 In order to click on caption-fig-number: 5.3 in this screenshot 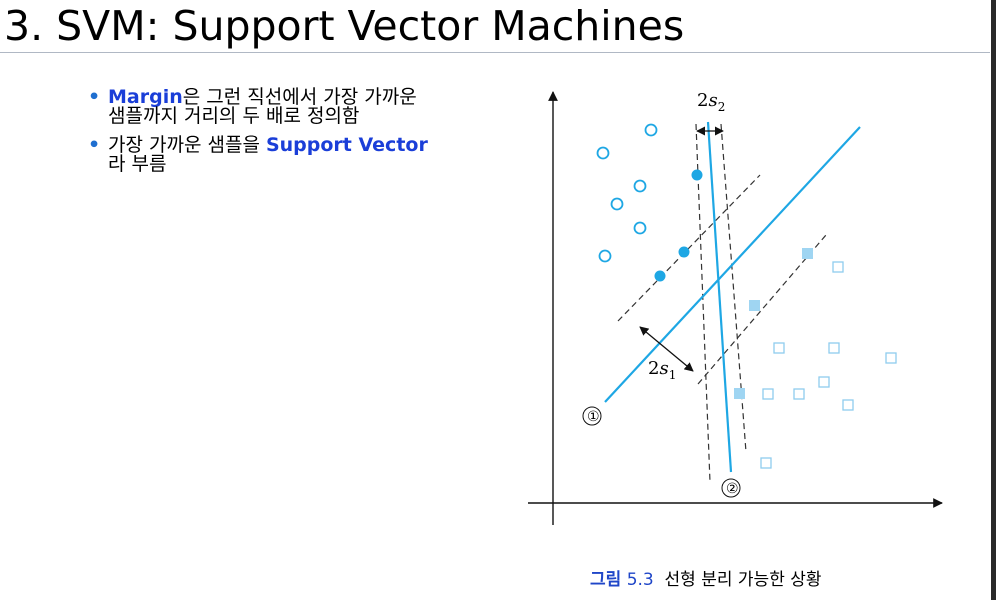, I will do `click(640, 580)`.